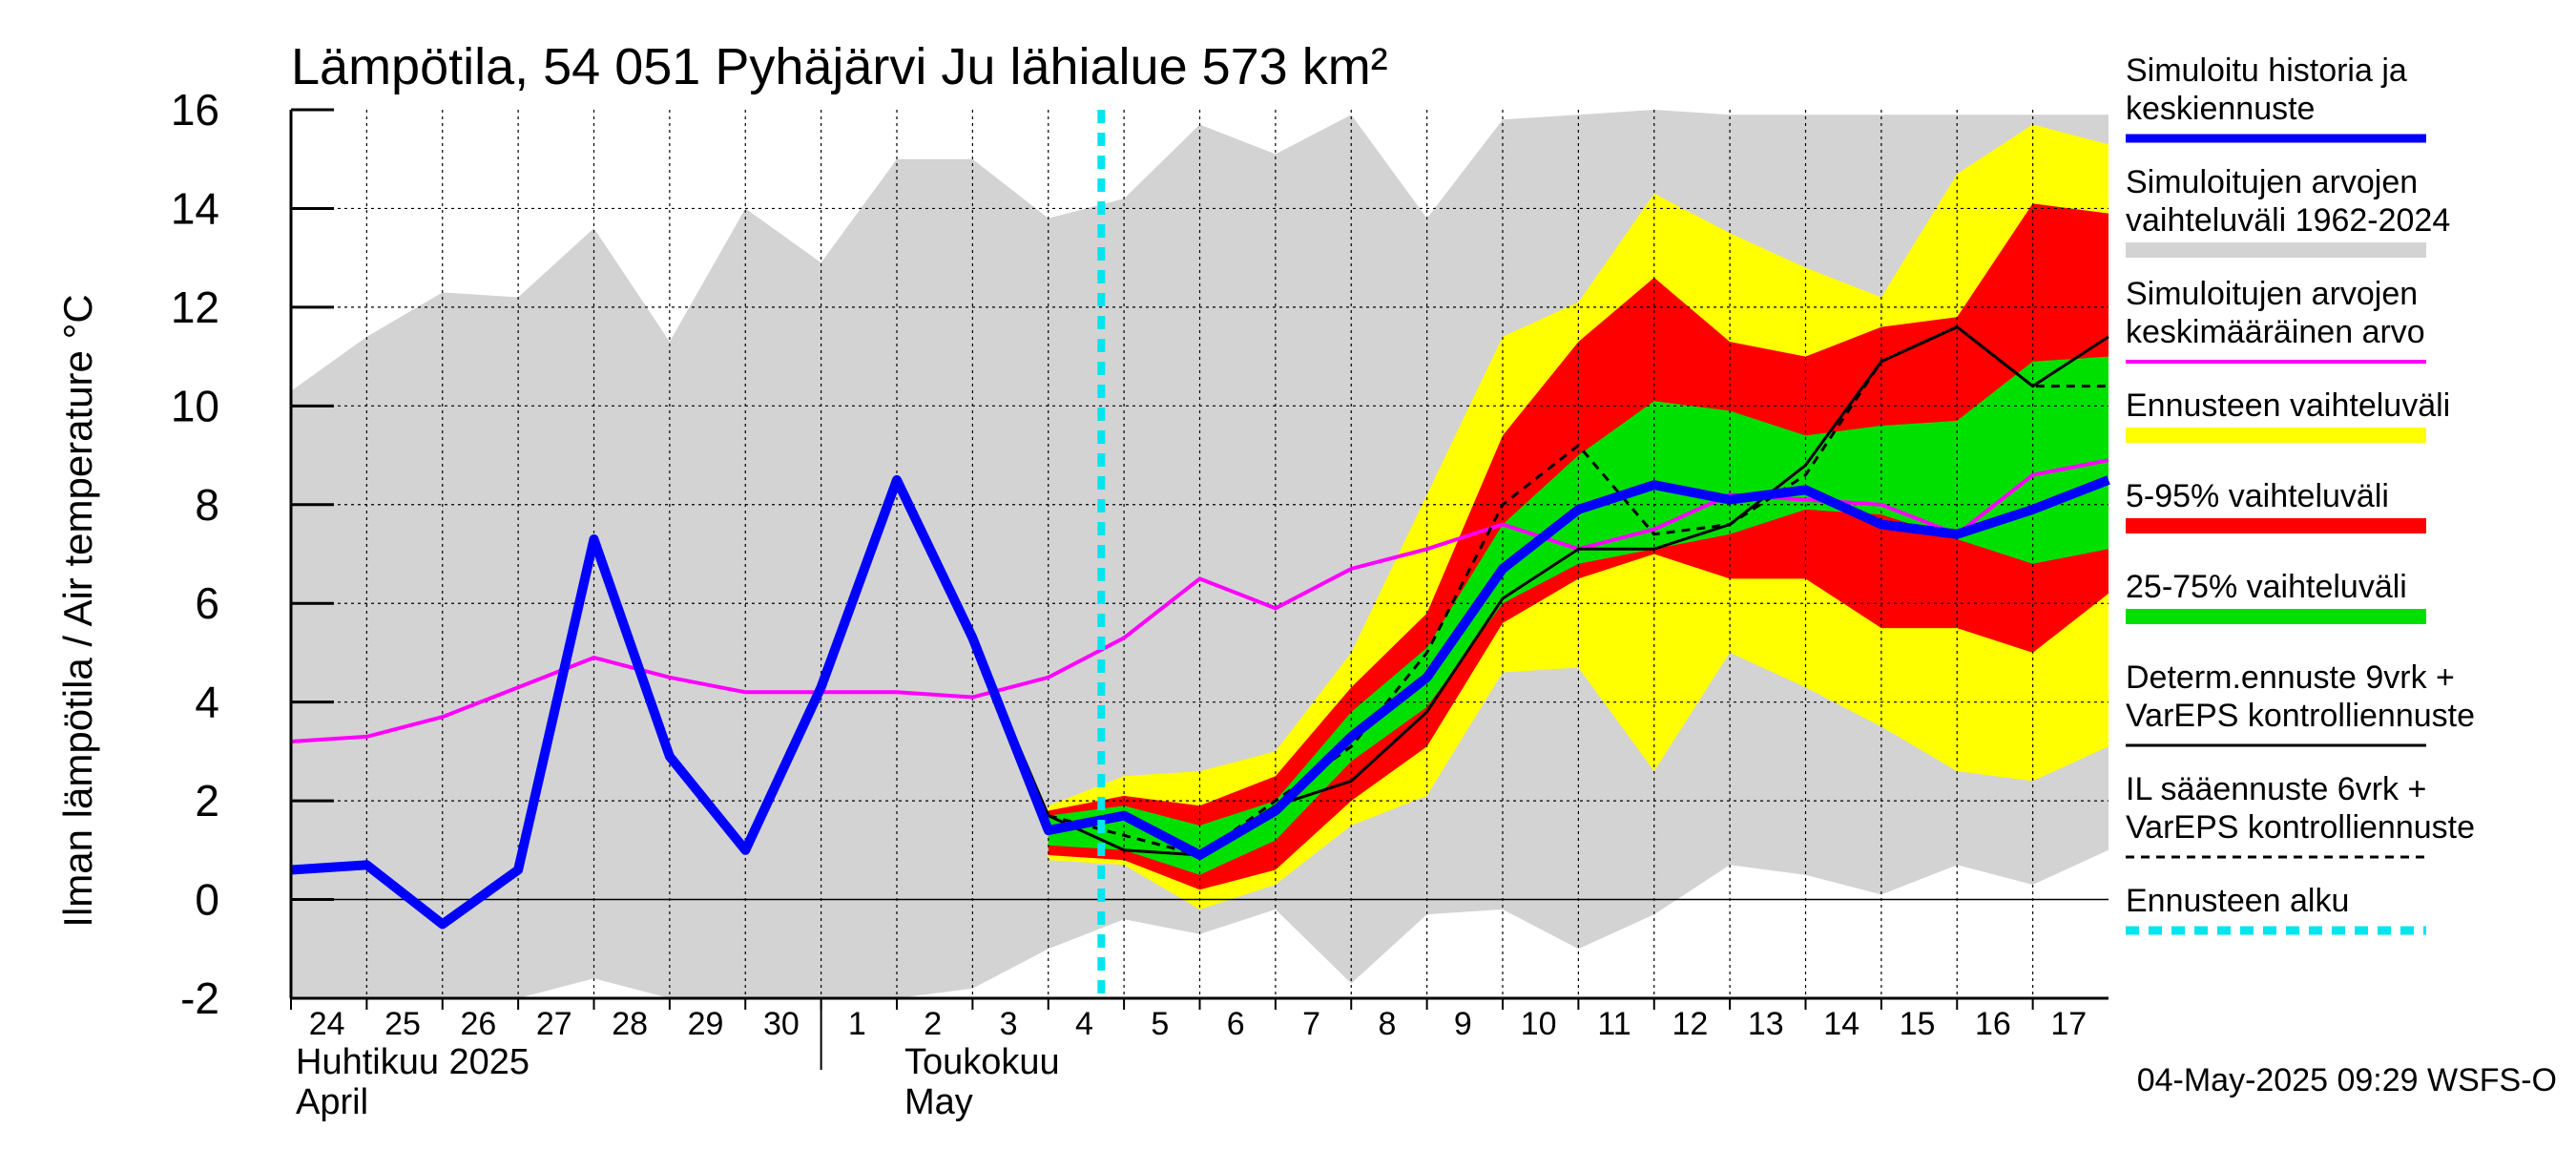 This screenshot has width=2576, height=1150. I want to click on x-tick-label: 28, so click(630, 1024).